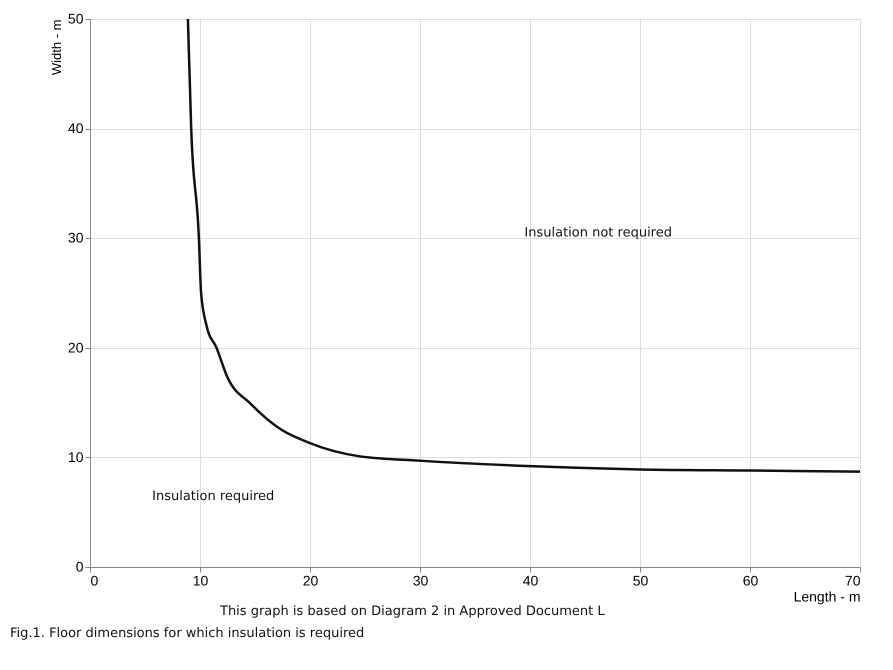 This screenshot has height=670, width=893. What do you see at coordinates (94, 580) in the screenshot?
I see `x-tick-label: 0` at bounding box center [94, 580].